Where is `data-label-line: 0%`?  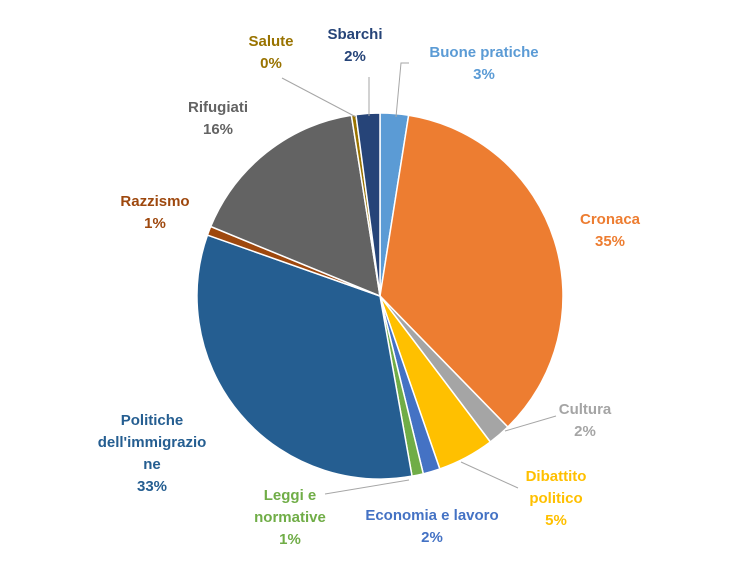
data-label-line: 0% is located at coordinates (271, 63).